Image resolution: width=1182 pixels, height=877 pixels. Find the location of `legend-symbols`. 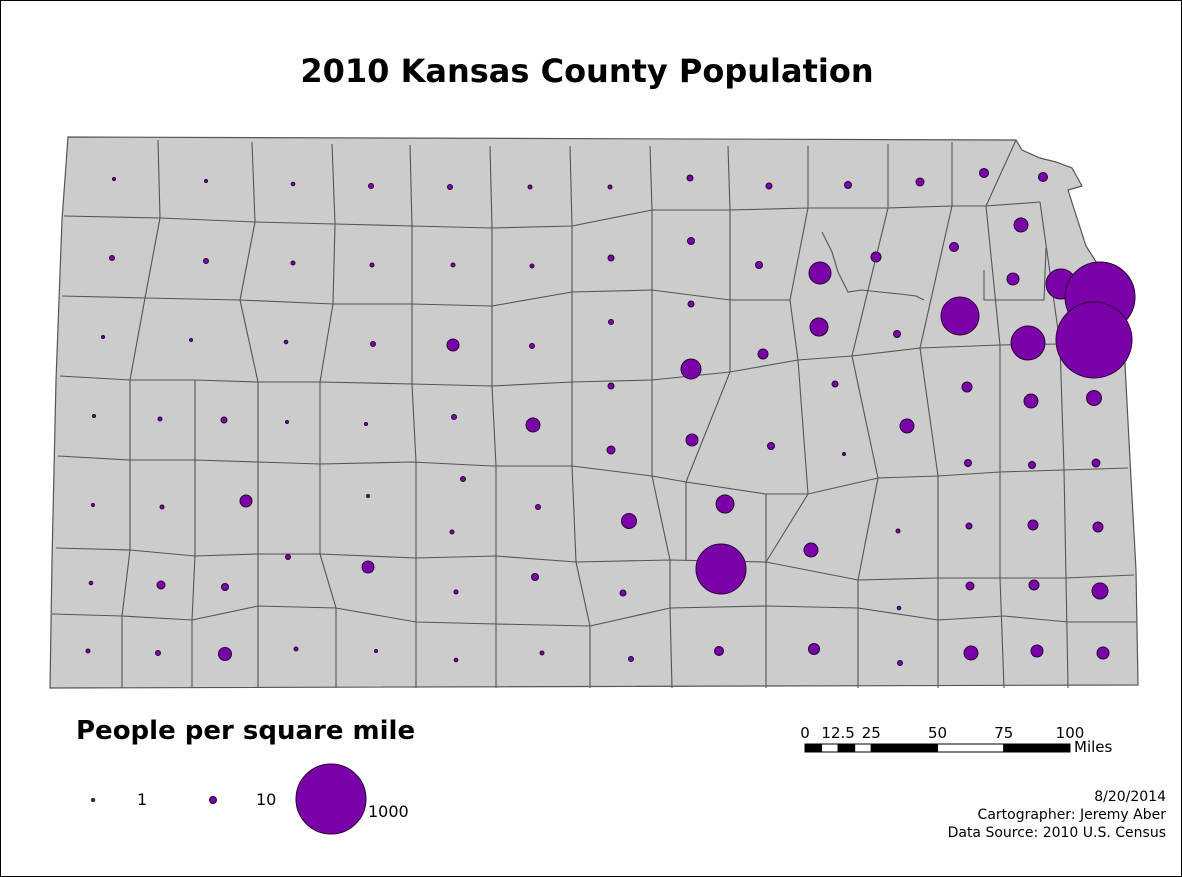

legend-symbols is located at coordinates (229, 799).